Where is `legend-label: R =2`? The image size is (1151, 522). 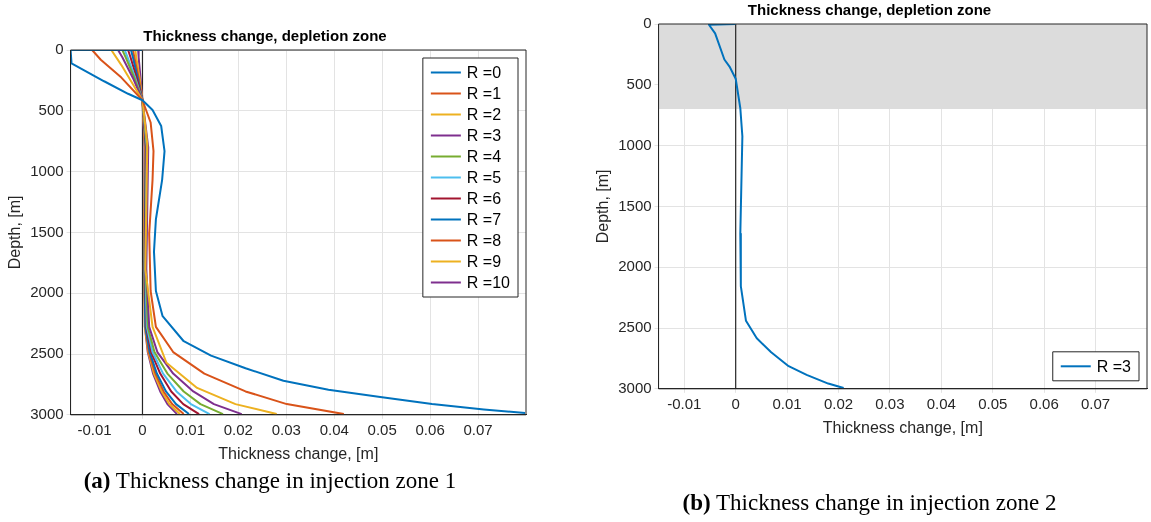 legend-label: R =2 is located at coordinates (484, 114).